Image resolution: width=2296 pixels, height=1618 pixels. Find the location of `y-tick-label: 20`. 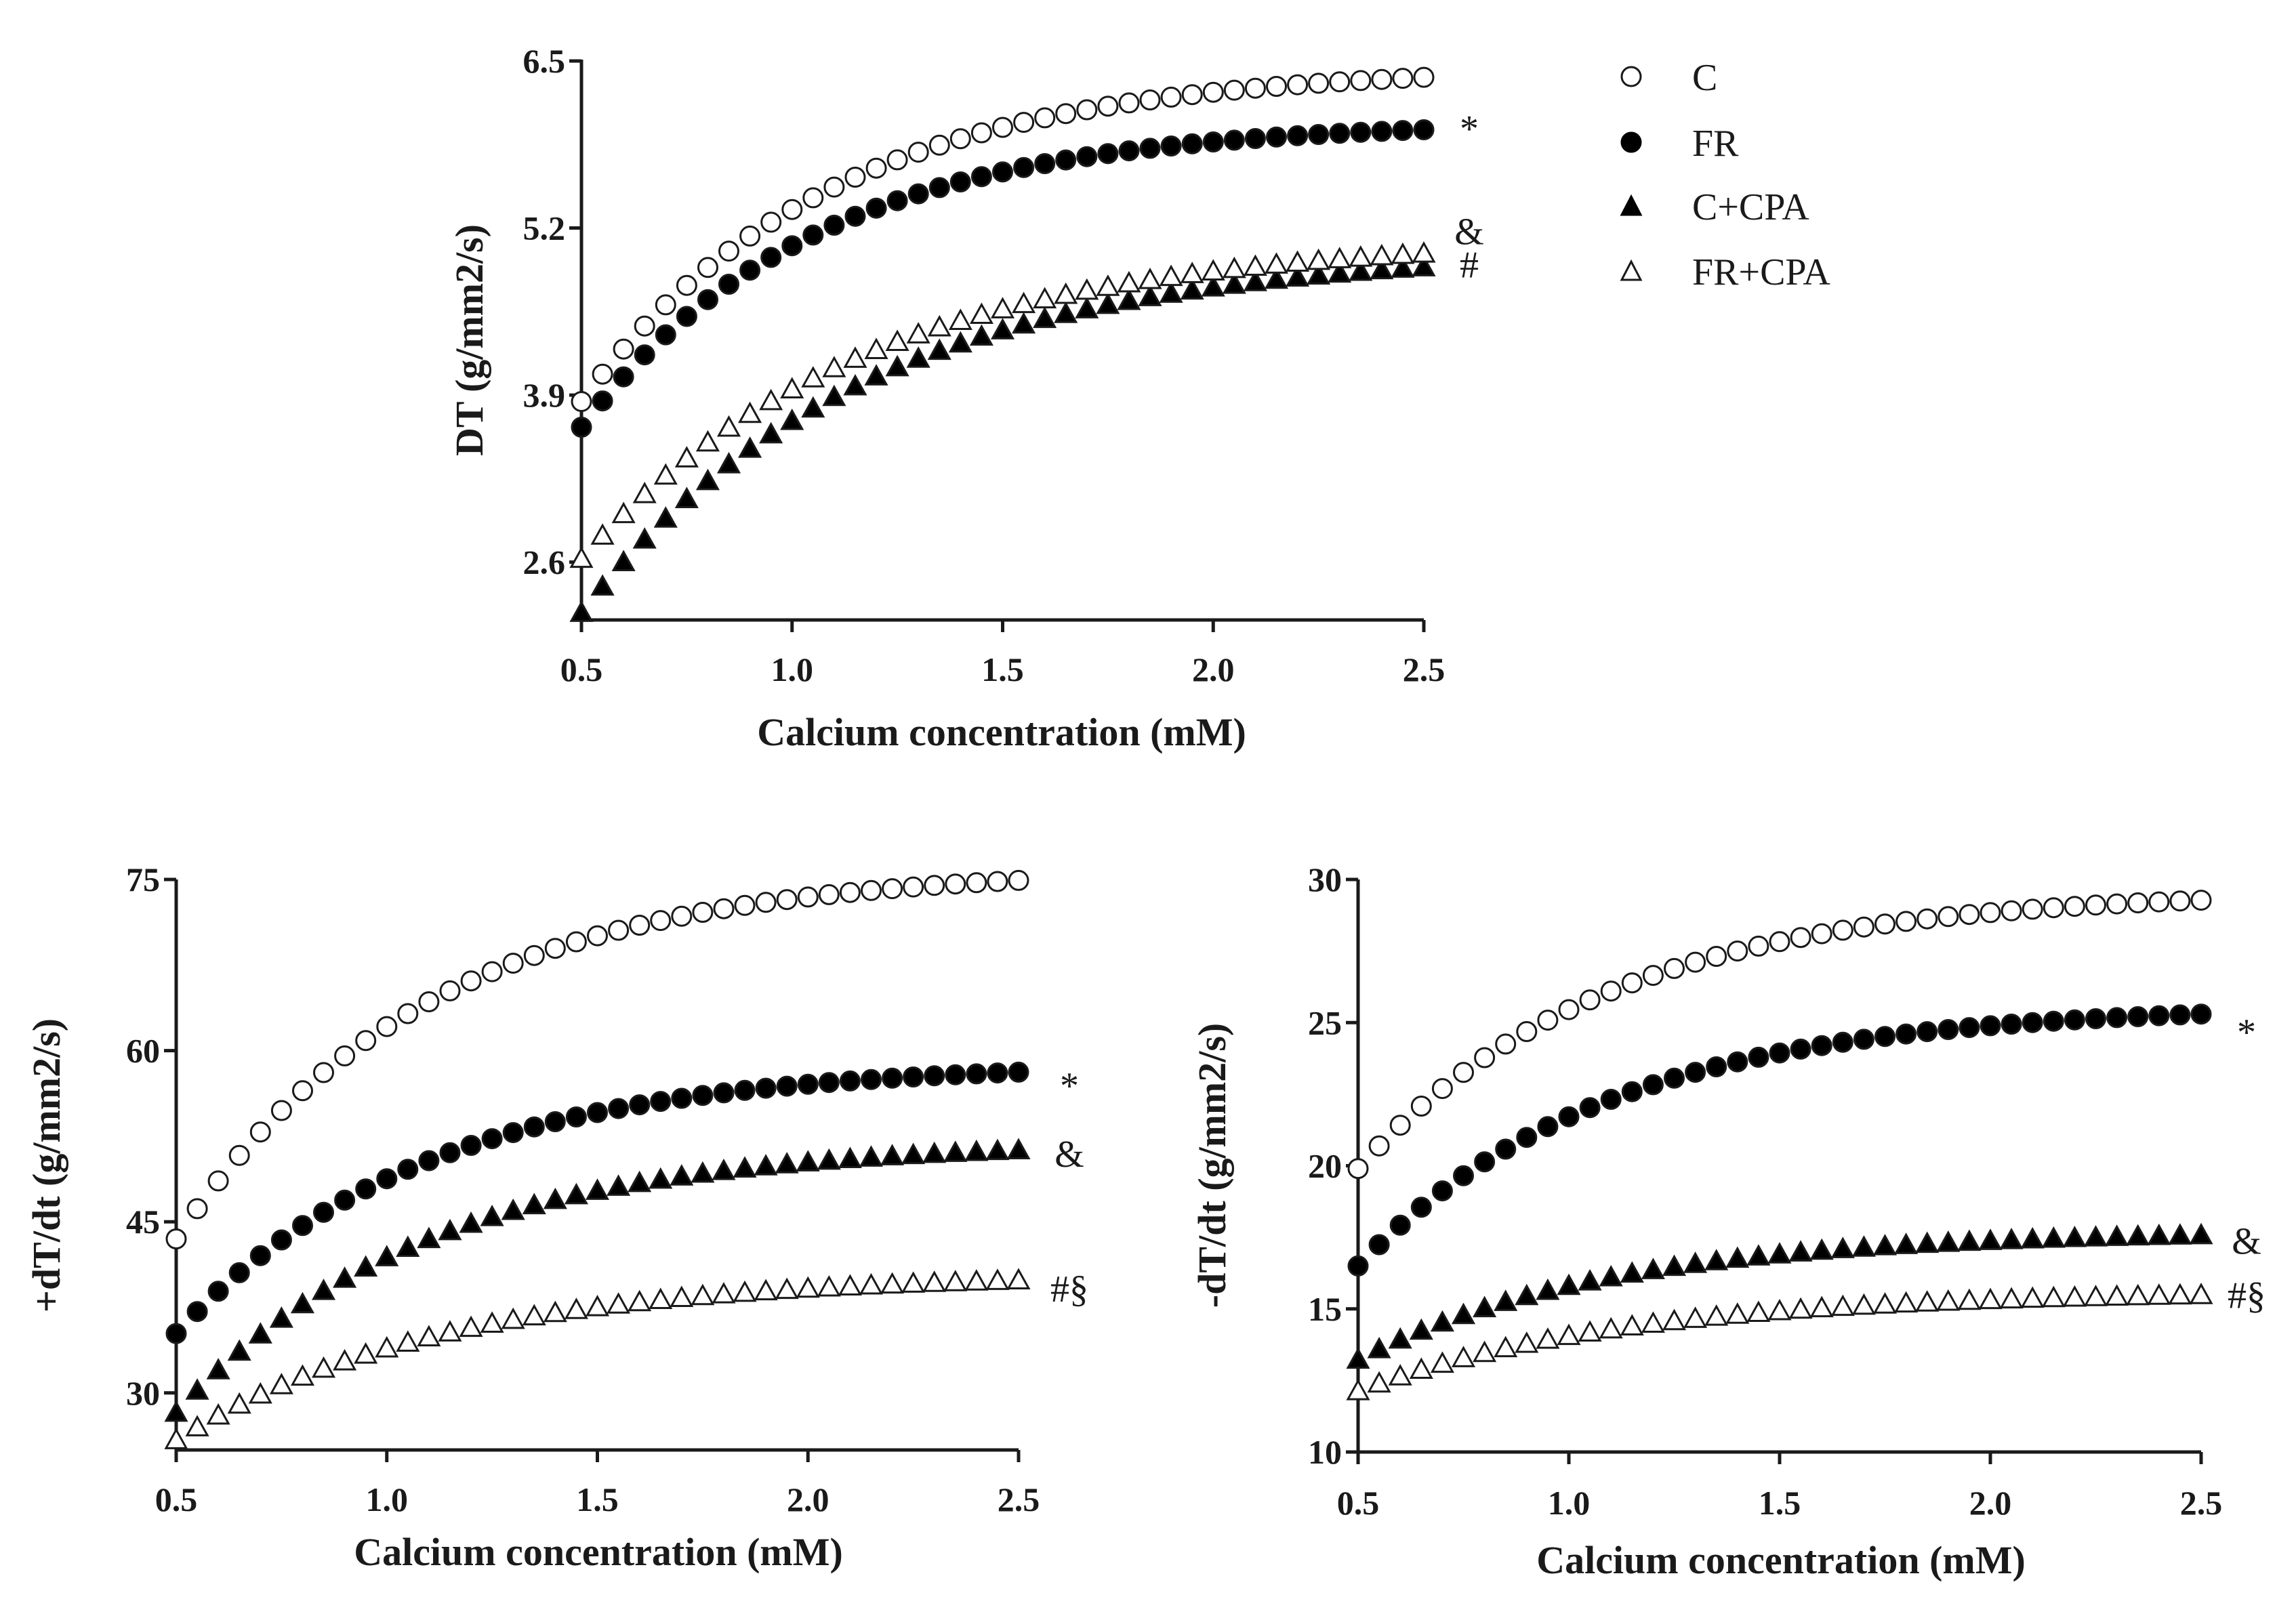

y-tick-label: 20 is located at coordinates (1325, 1166).